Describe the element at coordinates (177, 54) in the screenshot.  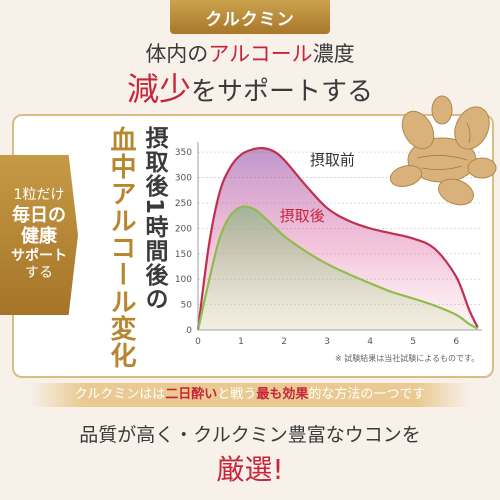
I see `headline-prefix: 体内の` at that location.